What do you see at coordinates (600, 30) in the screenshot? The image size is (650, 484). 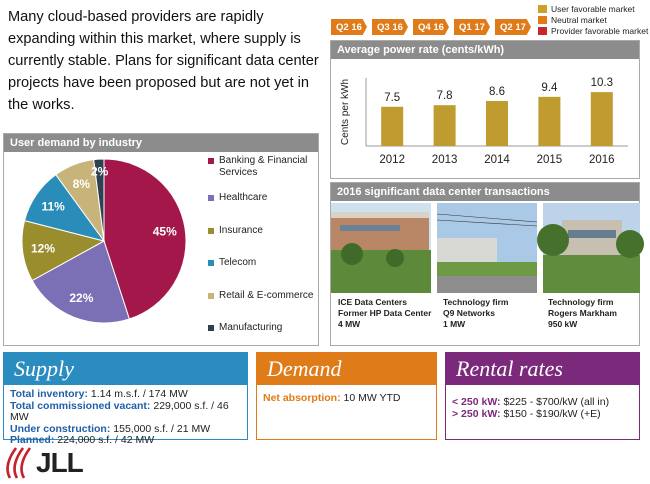 I see `legend-label: Provider favorable market` at bounding box center [600, 30].